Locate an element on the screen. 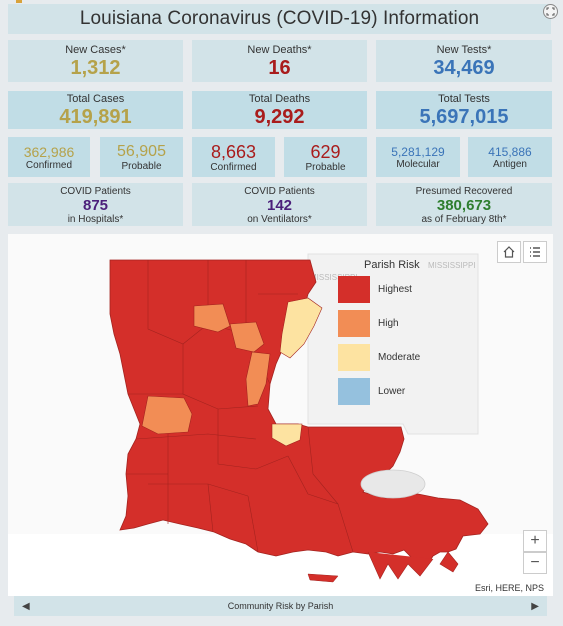  list-icon is located at coordinates (535, 252).